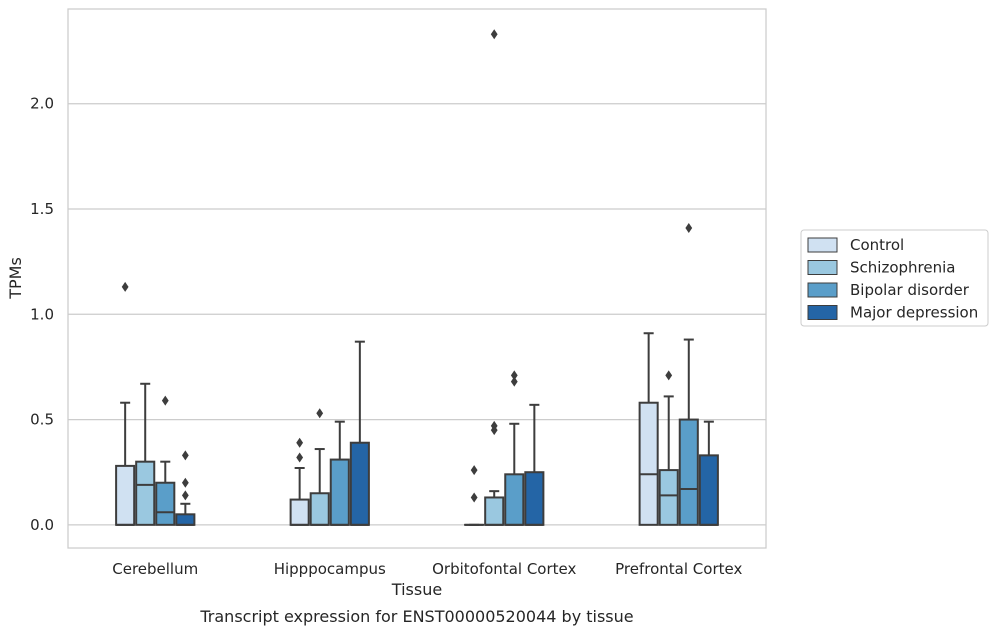  Describe the element at coordinates (910, 290) in the screenshot. I see `legend-label: Bipolar disorder` at that location.